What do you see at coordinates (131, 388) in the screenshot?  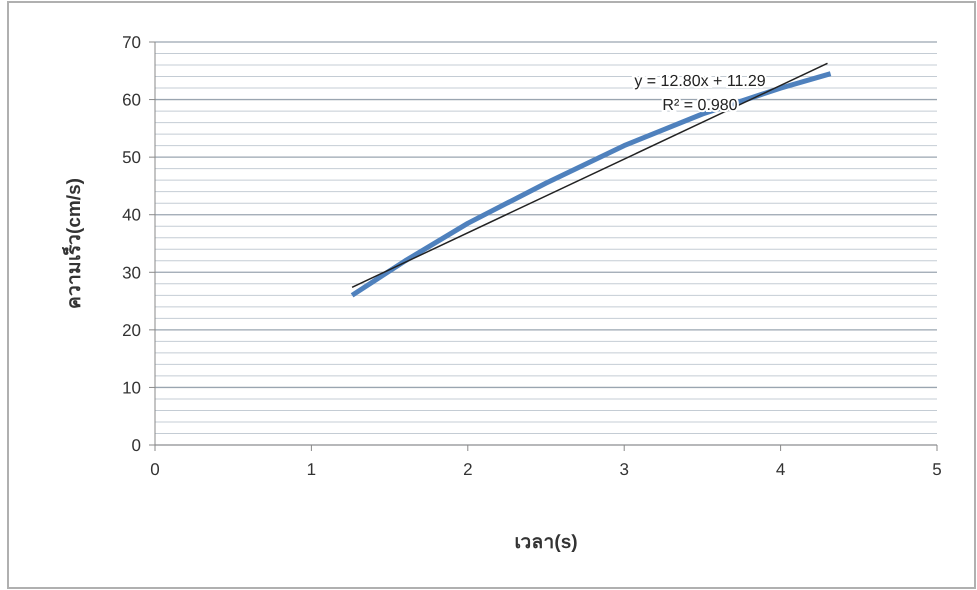 I see `y-tick-label: 10` at bounding box center [131, 388].